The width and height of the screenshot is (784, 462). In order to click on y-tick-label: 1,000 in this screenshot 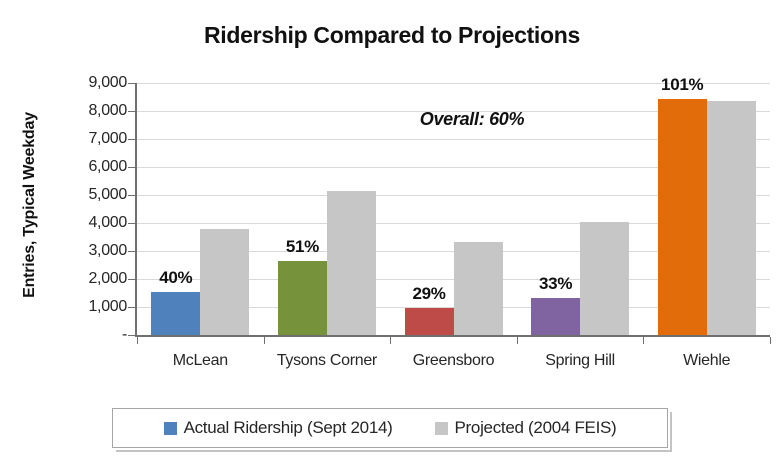, I will do `click(107, 306)`.